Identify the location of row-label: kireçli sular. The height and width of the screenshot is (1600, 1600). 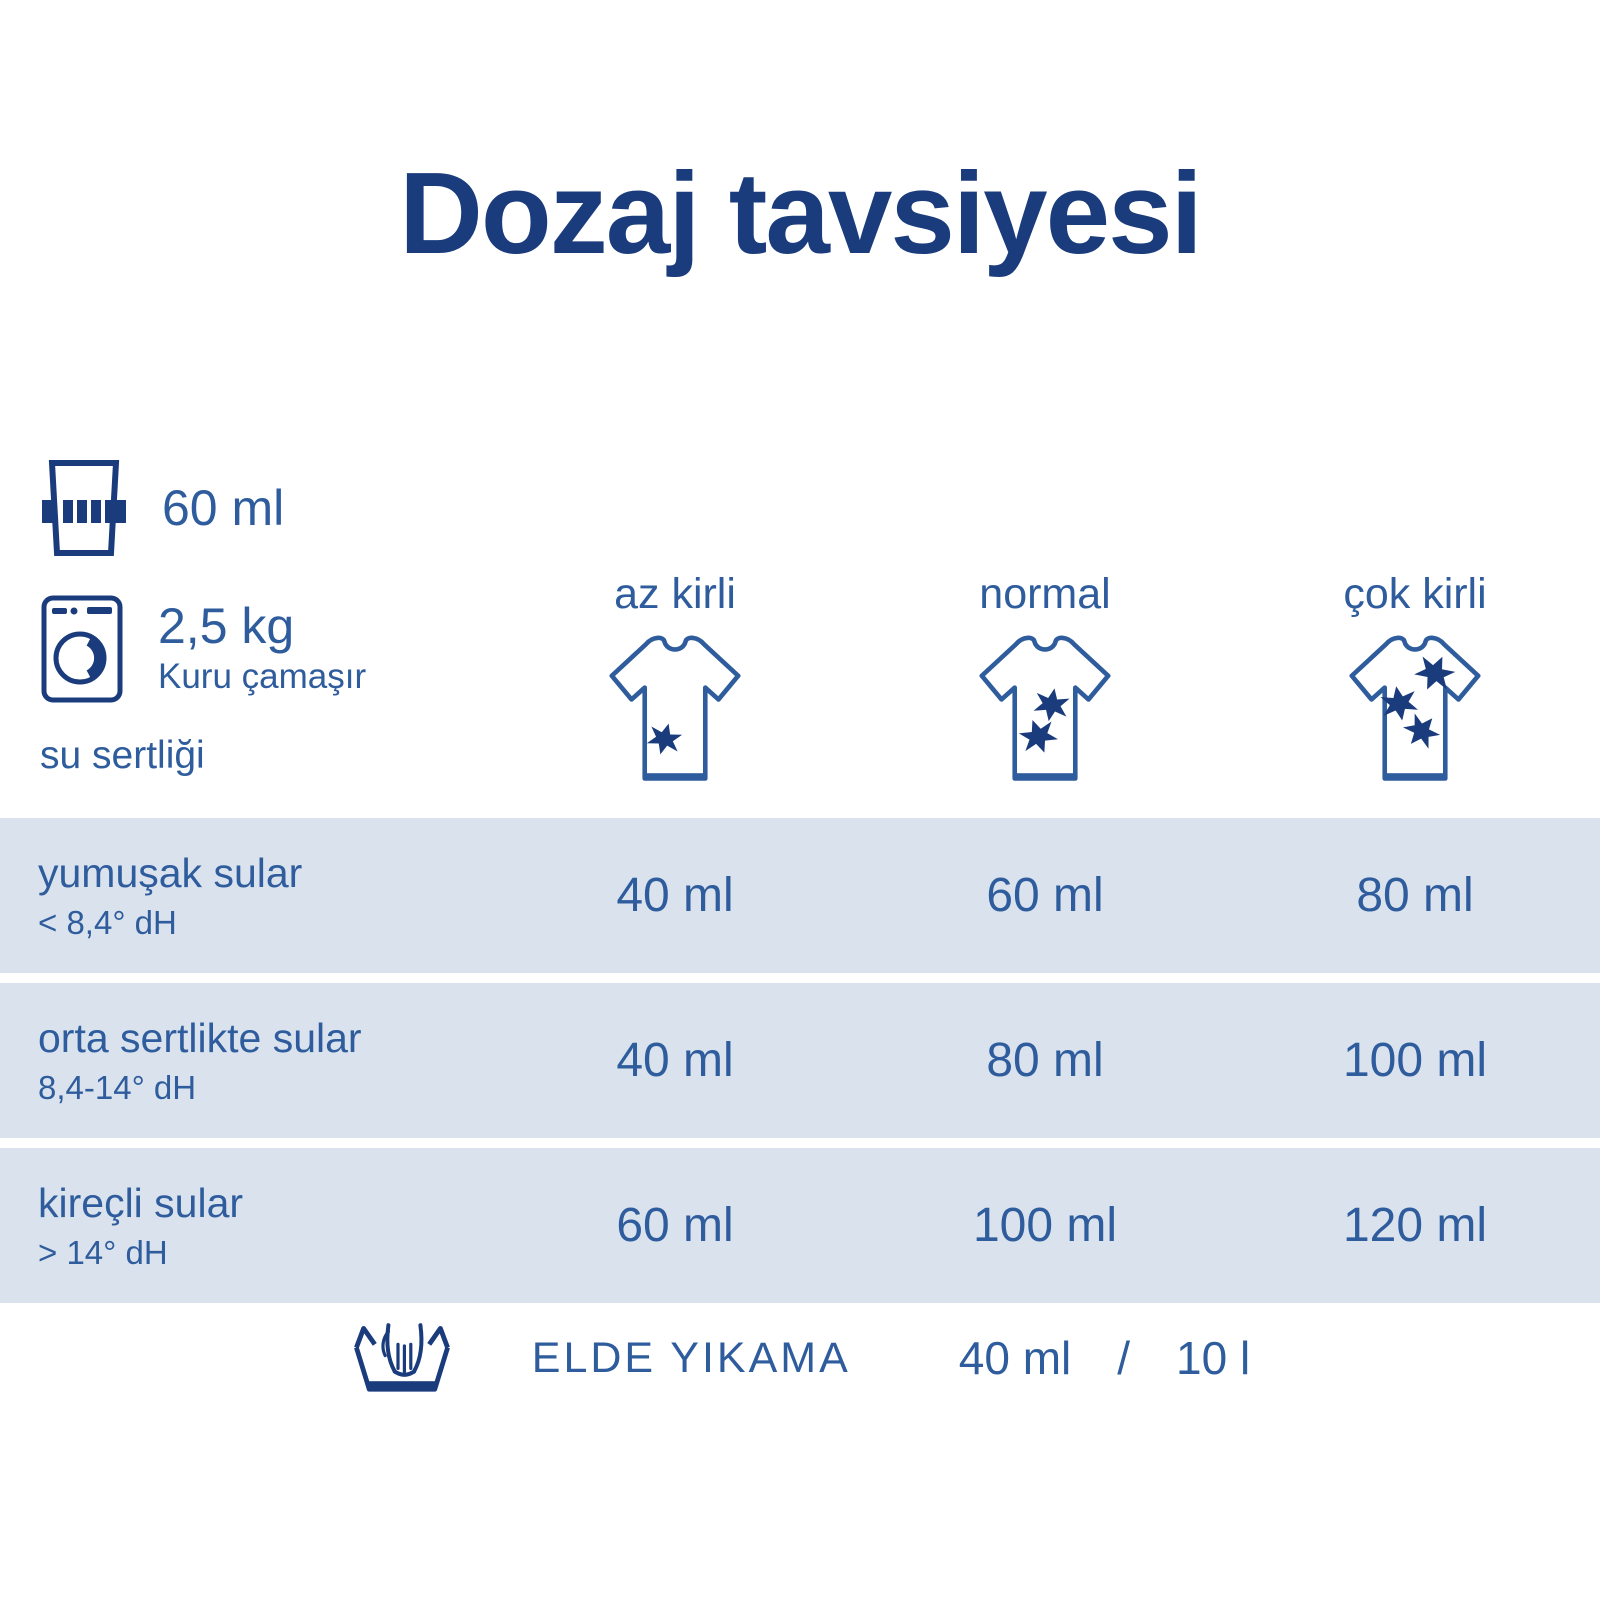
(141, 1202).